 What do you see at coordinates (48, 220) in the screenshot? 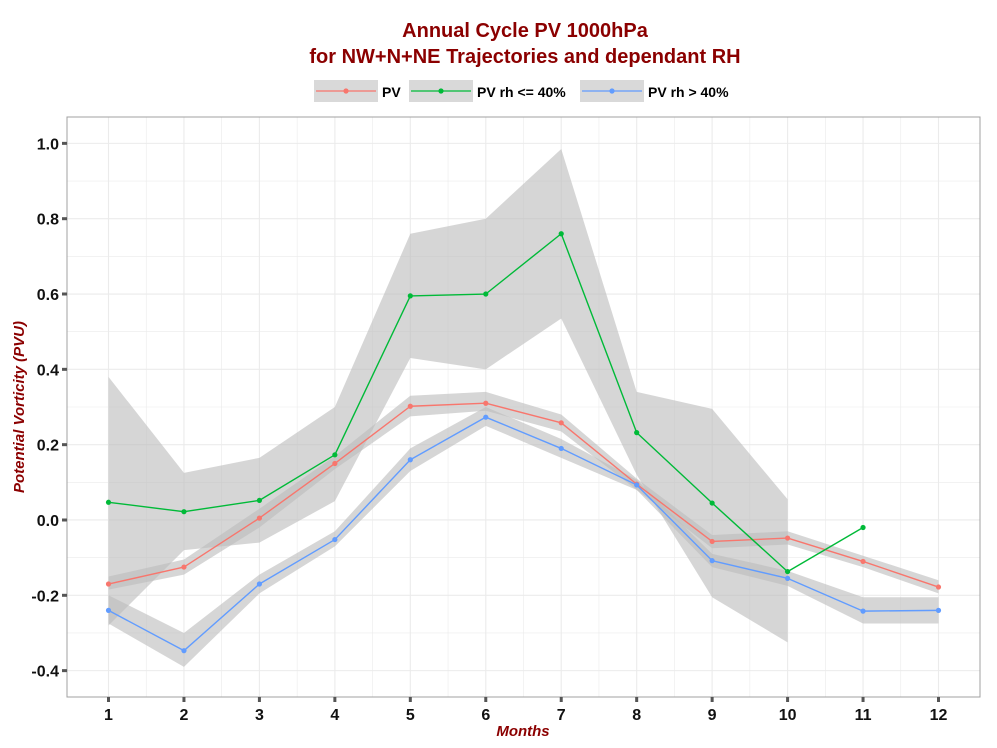
I see `y-tick-label: 0.8` at bounding box center [48, 220].